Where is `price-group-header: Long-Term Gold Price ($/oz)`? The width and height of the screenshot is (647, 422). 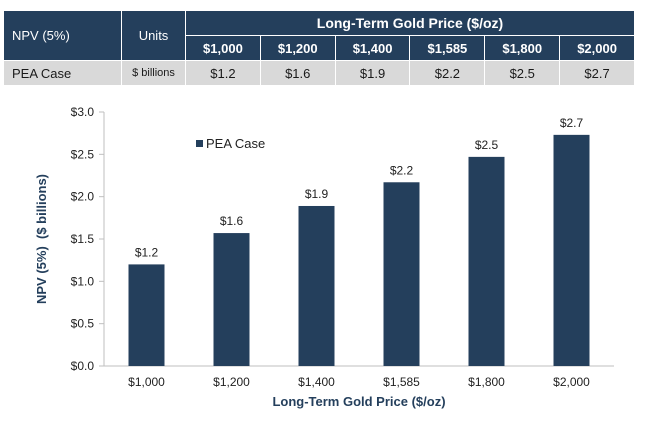 price-group-header: Long-Term Gold Price ($/oz) is located at coordinates (410, 23).